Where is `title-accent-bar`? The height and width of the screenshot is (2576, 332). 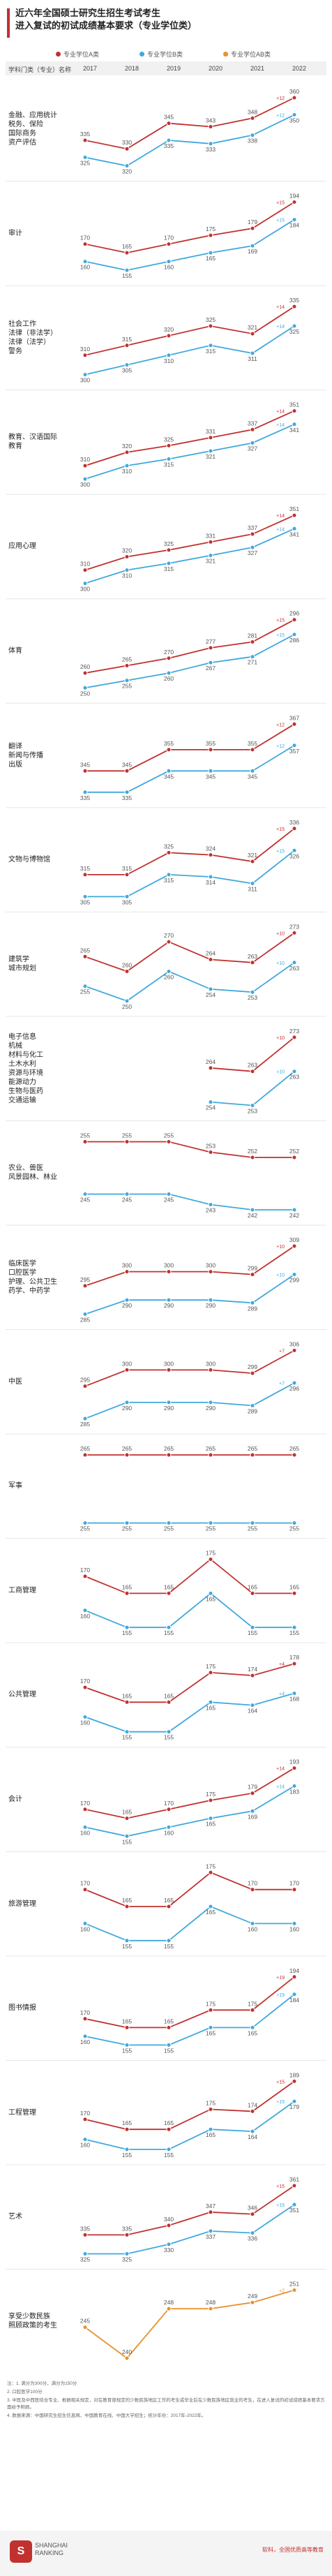 title-accent-bar is located at coordinates (8, 23).